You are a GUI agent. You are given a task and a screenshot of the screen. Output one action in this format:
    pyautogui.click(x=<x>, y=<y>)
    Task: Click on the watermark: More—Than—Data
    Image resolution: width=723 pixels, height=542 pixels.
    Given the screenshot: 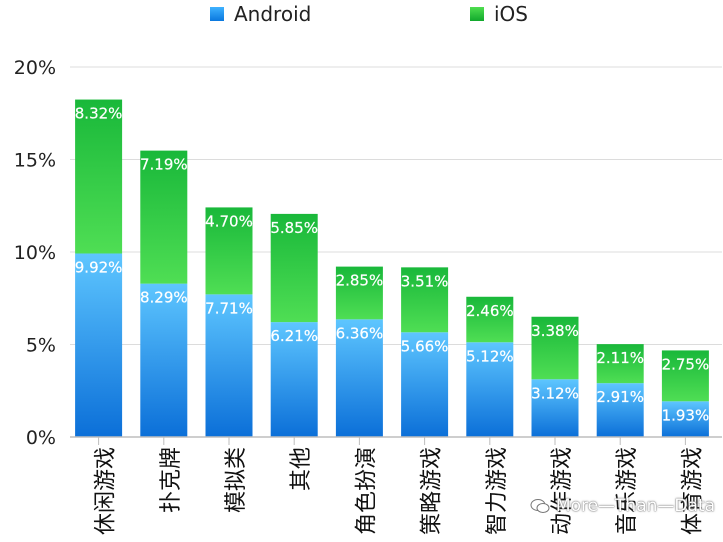 What is the action you would take?
    pyautogui.click(x=622, y=506)
    